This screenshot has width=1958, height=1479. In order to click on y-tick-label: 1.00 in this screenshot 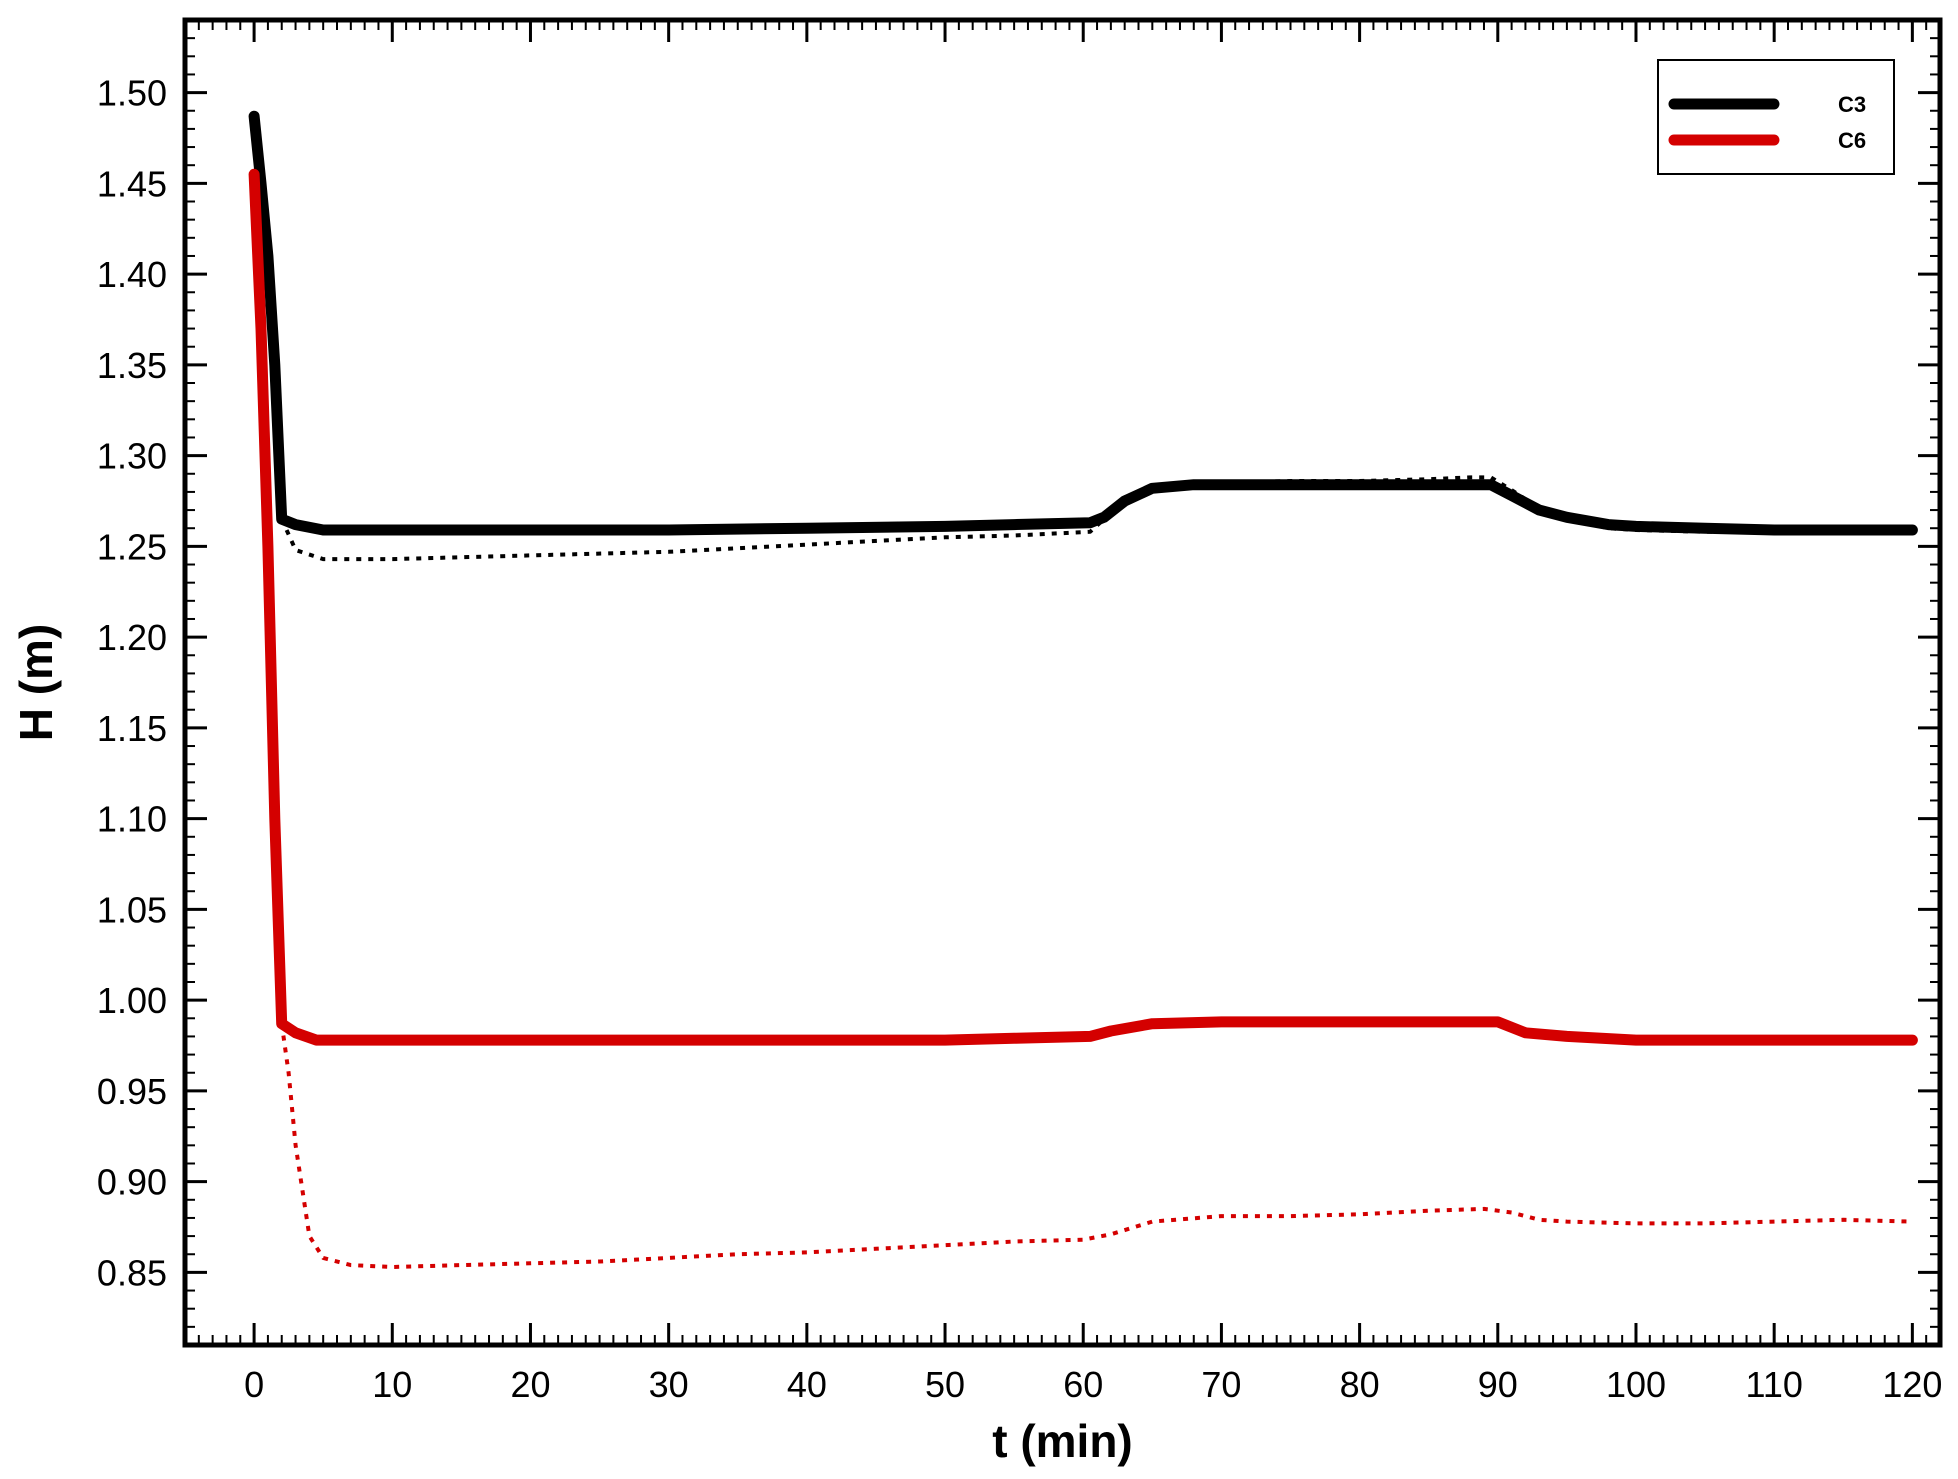, I will do `click(132, 1000)`.